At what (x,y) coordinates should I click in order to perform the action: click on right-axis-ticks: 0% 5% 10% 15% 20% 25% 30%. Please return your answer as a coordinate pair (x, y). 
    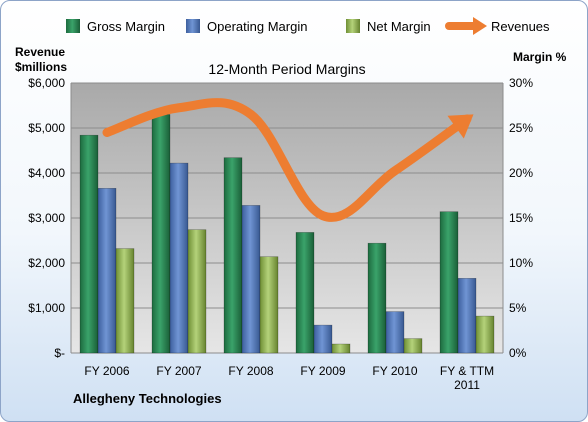
    Looking at the image, I should click on (521, 218).